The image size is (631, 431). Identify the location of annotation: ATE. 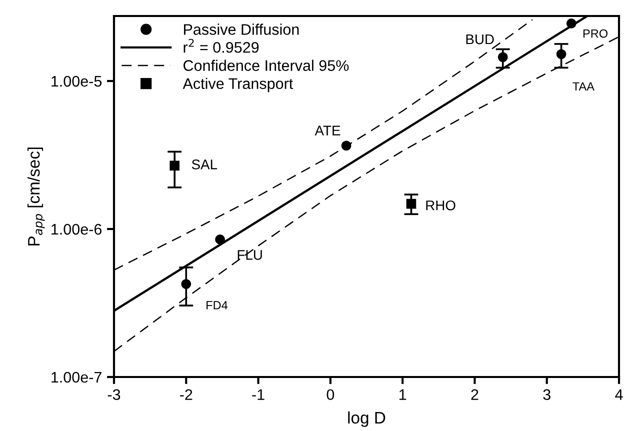
(327, 131).